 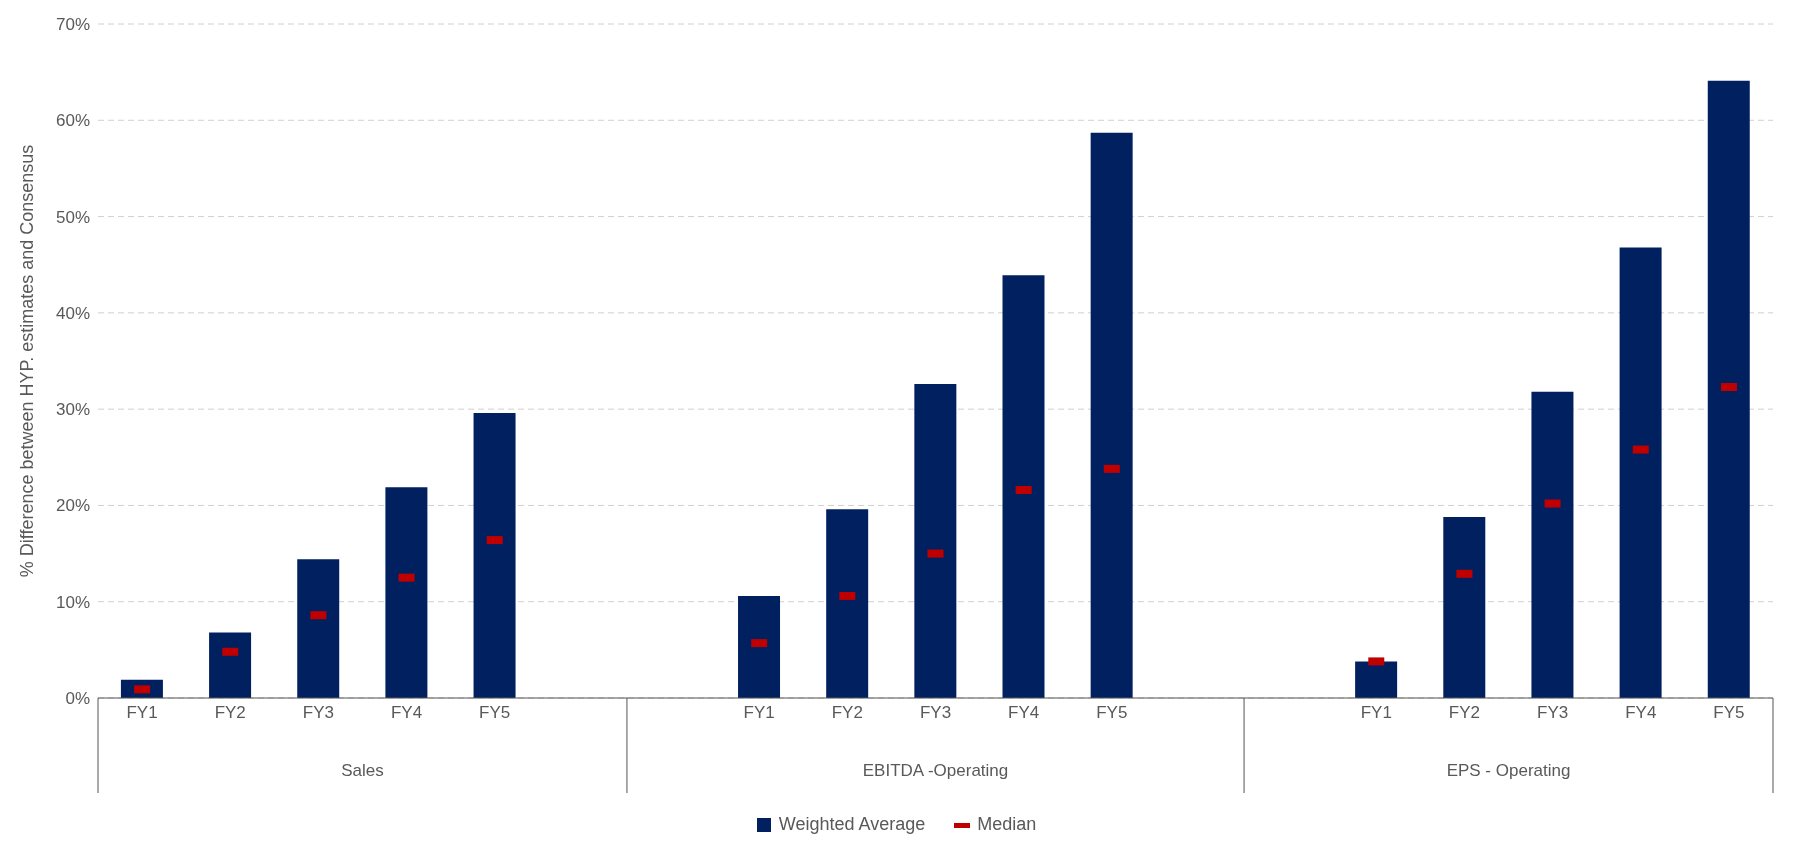 I want to click on y-tick-label: 20%, so click(x=72, y=506).